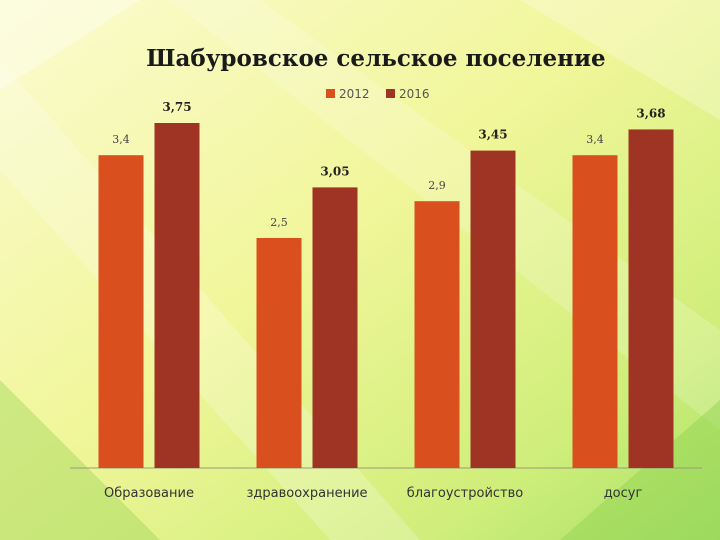 The width and height of the screenshot is (720, 540). What do you see at coordinates (650, 113) in the screenshot?
I see `value-label-2016-3: 3,68` at bounding box center [650, 113].